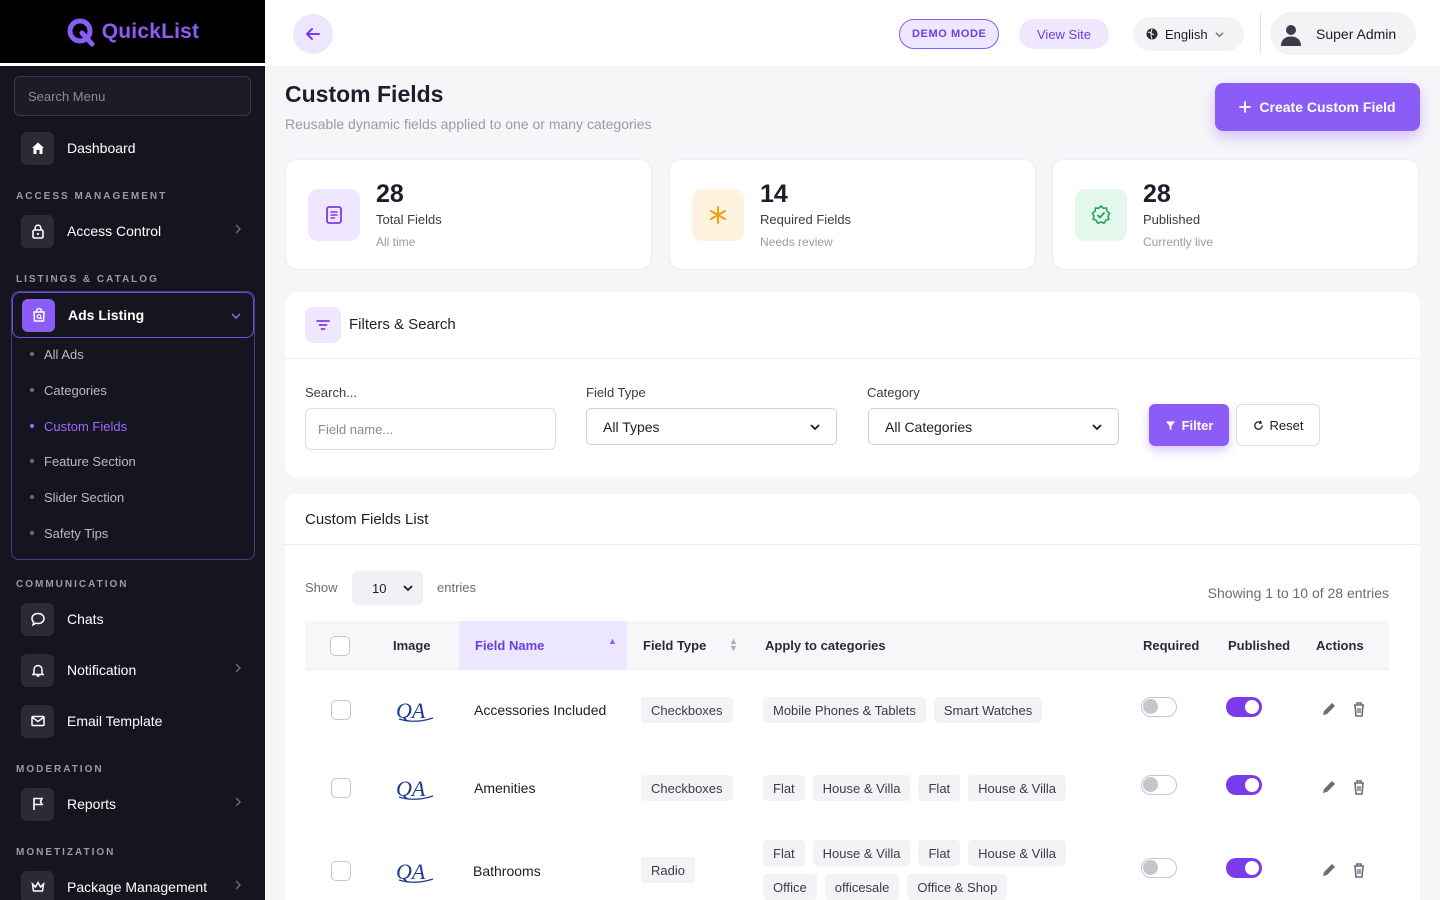 The image size is (1440, 900). I want to click on sidebar-subitem-all-ads: All Ads, so click(57, 354).